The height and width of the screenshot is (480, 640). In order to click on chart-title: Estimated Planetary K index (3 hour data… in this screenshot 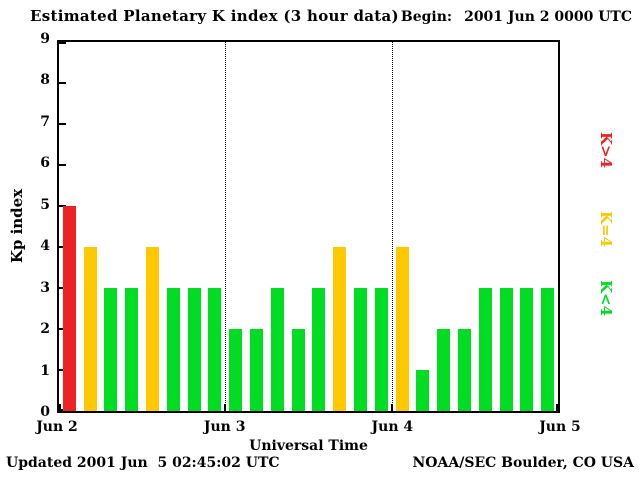, I will do `click(214, 16)`.